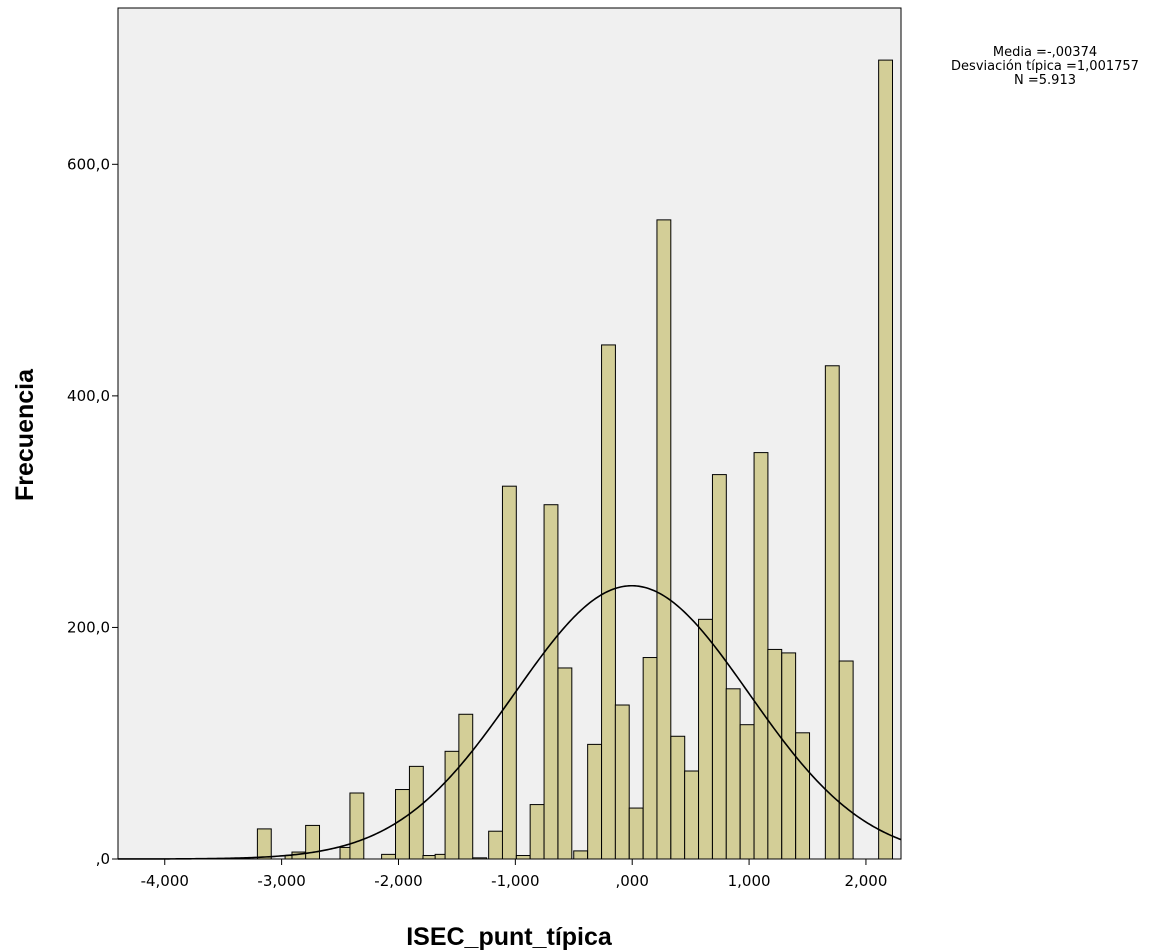 The width and height of the screenshot is (1174, 952). Describe the element at coordinates (88, 164) in the screenshot. I see `y-tick-label: 600,0` at that location.